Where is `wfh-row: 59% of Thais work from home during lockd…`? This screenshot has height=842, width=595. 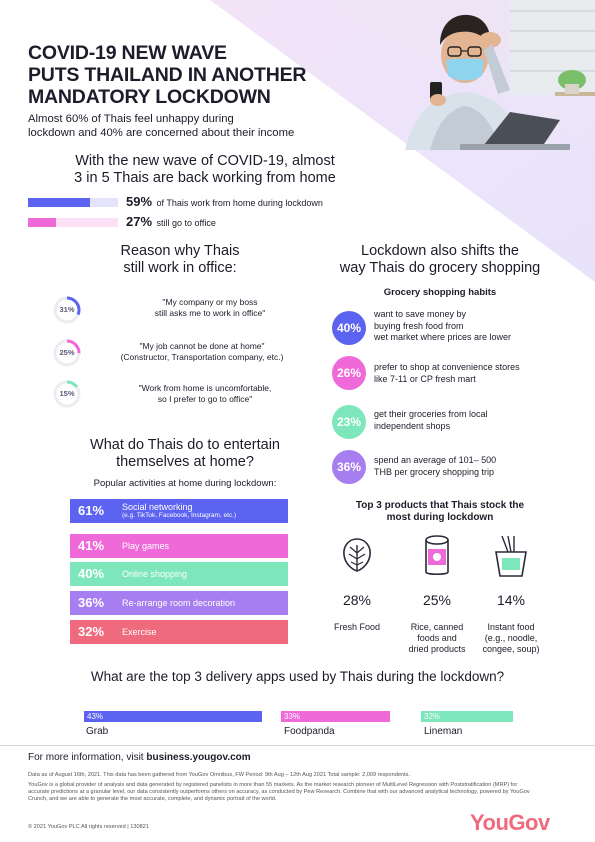
wfh-row: 59% of Thais work from home during lockd… is located at coordinates (224, 202).